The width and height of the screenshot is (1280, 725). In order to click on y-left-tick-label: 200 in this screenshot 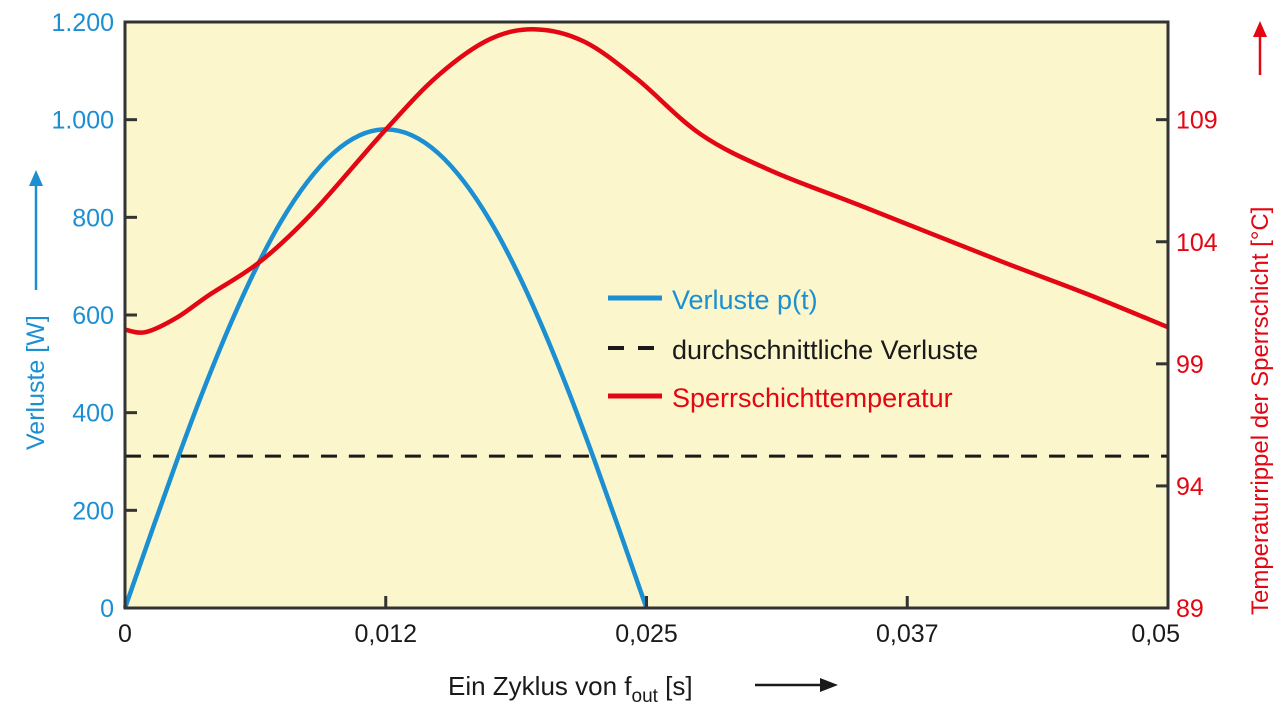, I will do `click(93, 511)`.